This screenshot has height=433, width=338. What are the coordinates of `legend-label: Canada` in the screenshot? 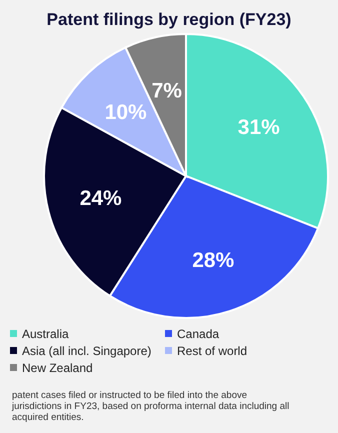 It's located at (198, 334).